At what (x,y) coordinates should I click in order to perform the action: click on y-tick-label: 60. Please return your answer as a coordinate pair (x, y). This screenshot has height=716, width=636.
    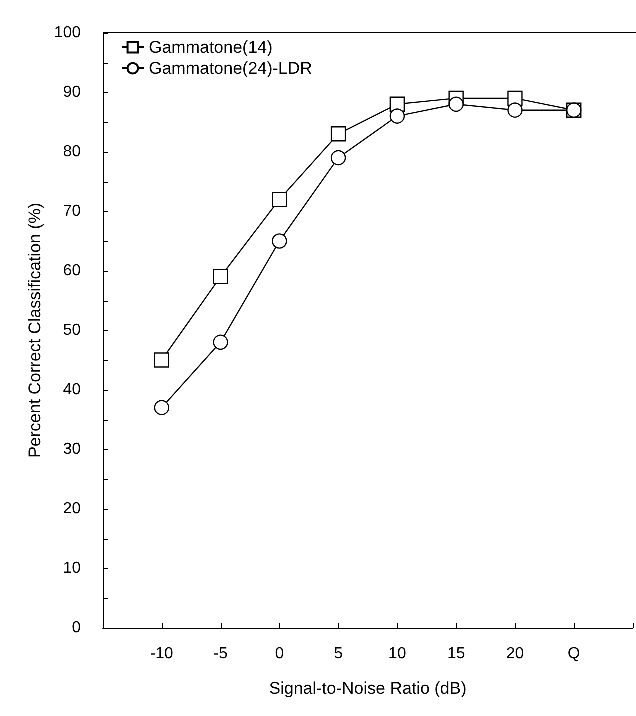
    Looking at the image, I should click on (72, 271).